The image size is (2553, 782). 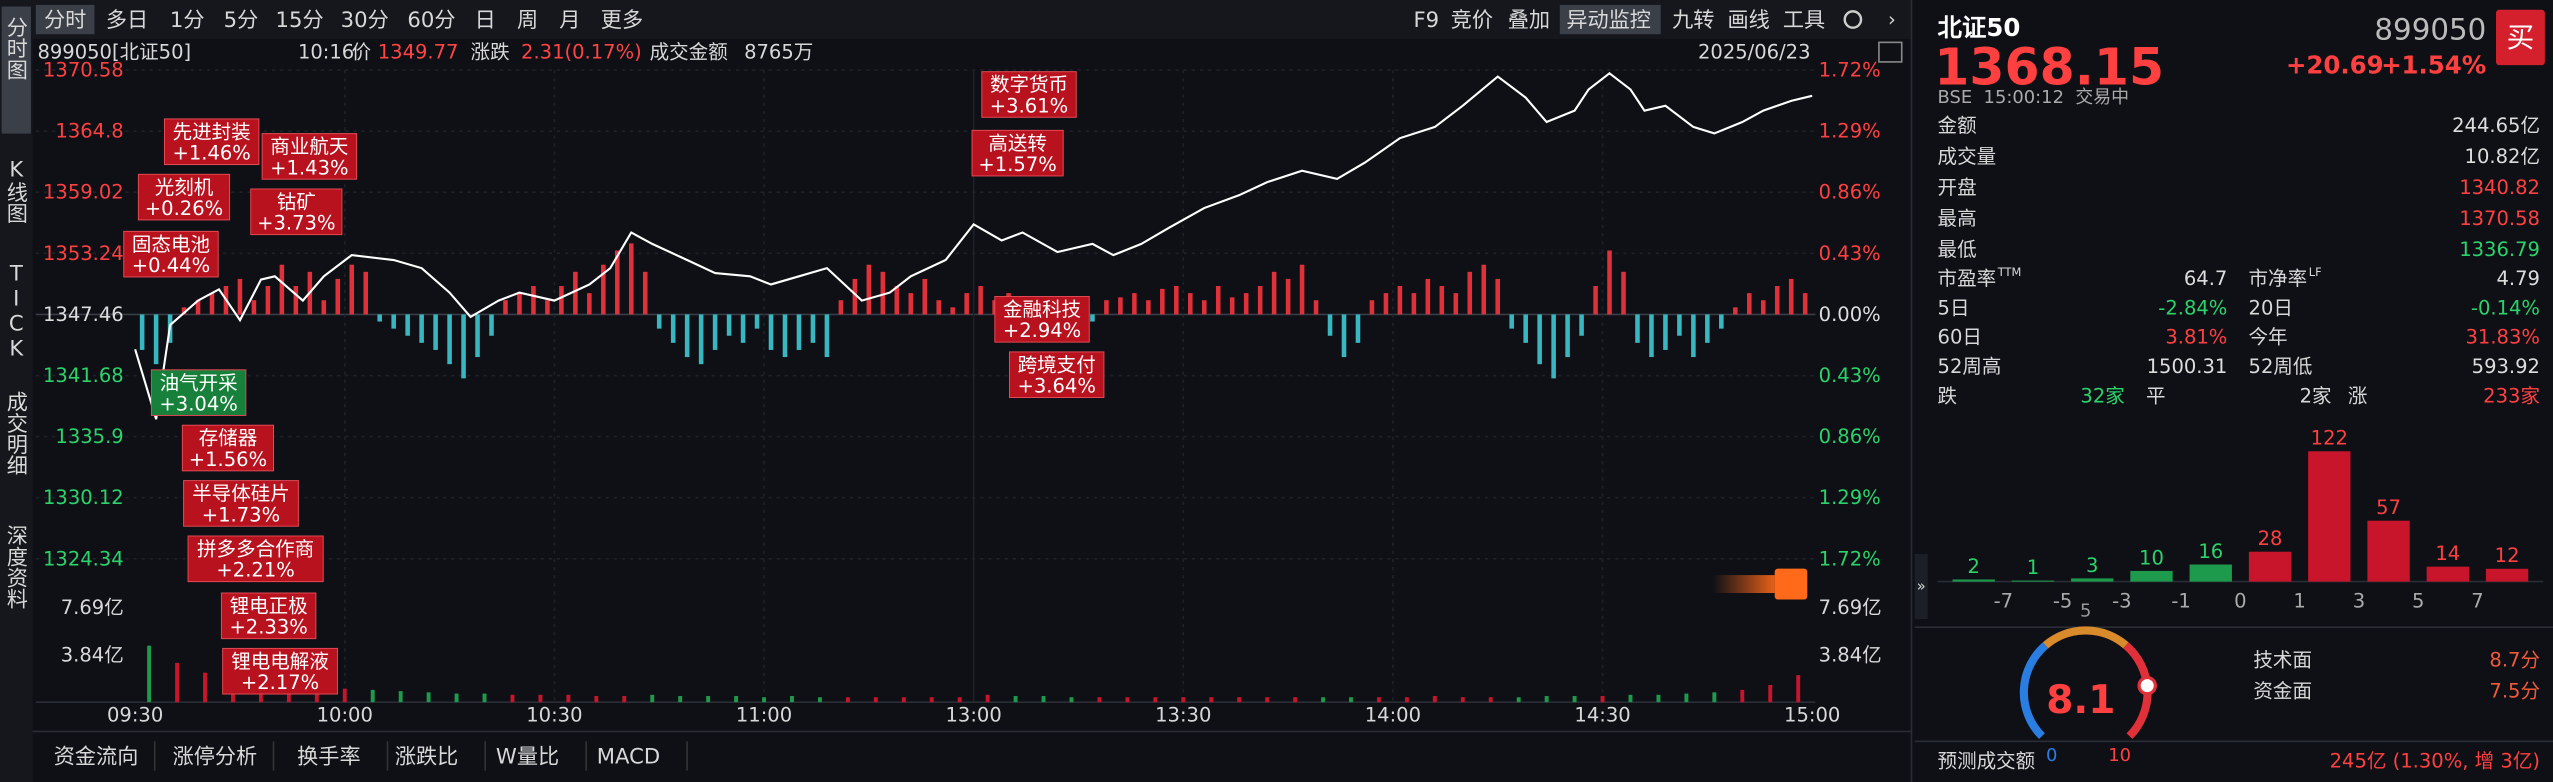 What do you see at coordinates (1812, 715) in the screenshot?
I see `x-tick-label: 15:00` at bounding box center [1812, 715].